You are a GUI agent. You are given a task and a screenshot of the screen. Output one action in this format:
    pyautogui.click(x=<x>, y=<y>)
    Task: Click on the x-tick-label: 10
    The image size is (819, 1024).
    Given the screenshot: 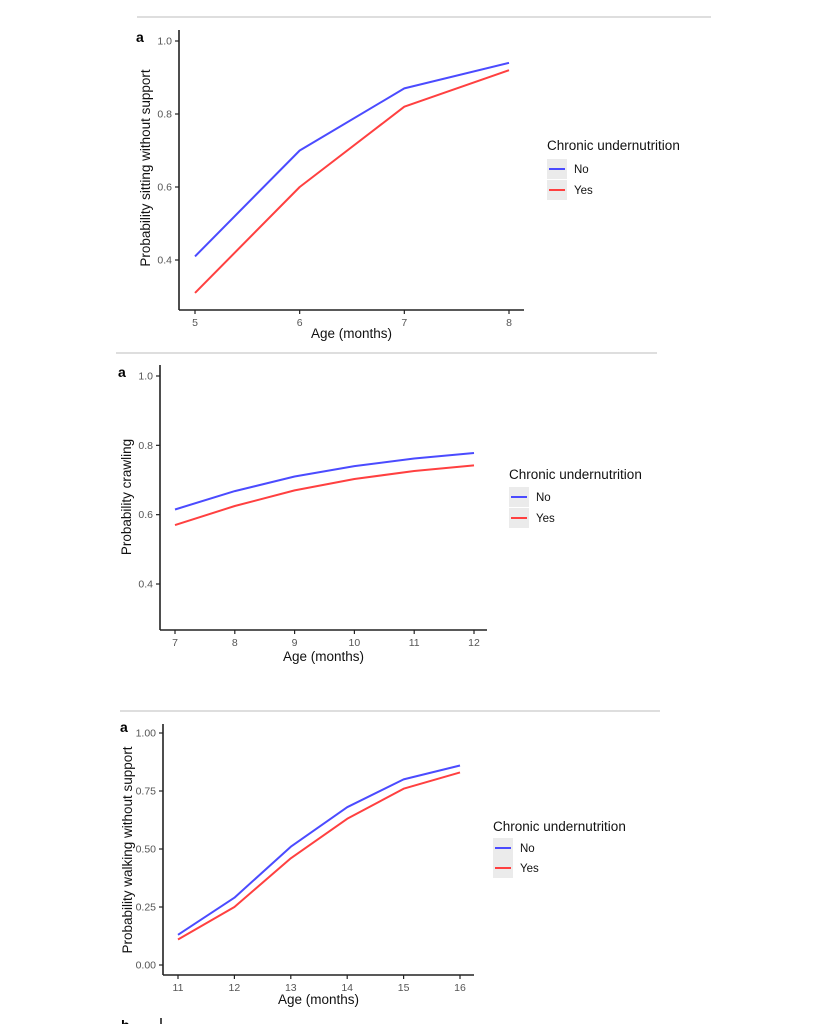 What is the action you would take?
    pyautogui.click(x=355, y=643)
    